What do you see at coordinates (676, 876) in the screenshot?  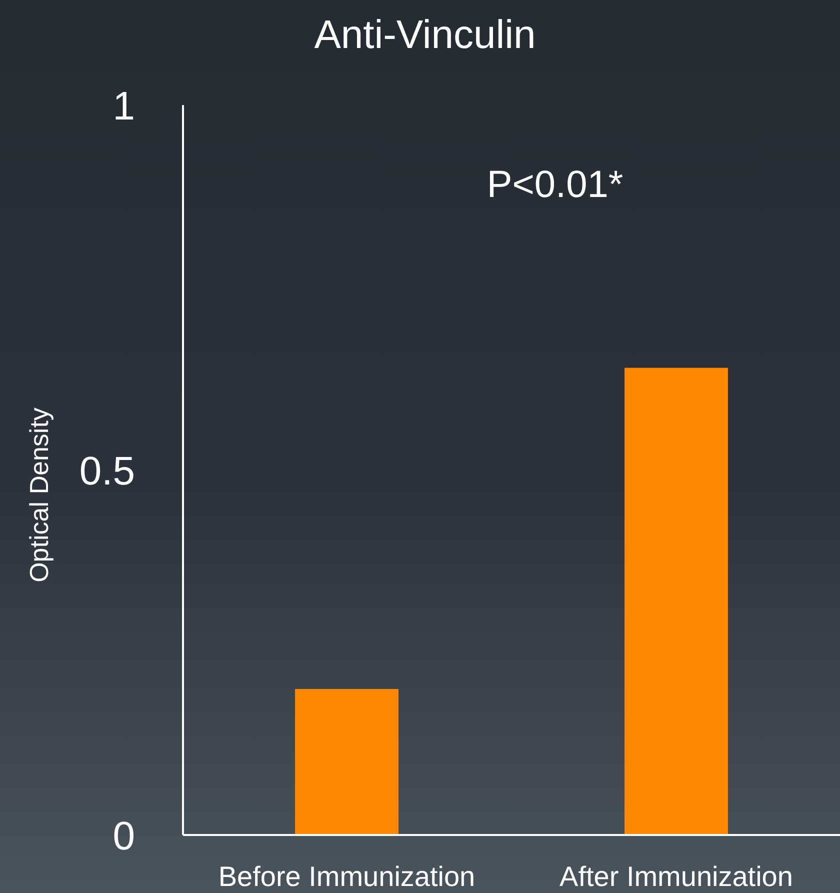 I see `x-tick-label: After Immunization` at bounding box center [676, 876].